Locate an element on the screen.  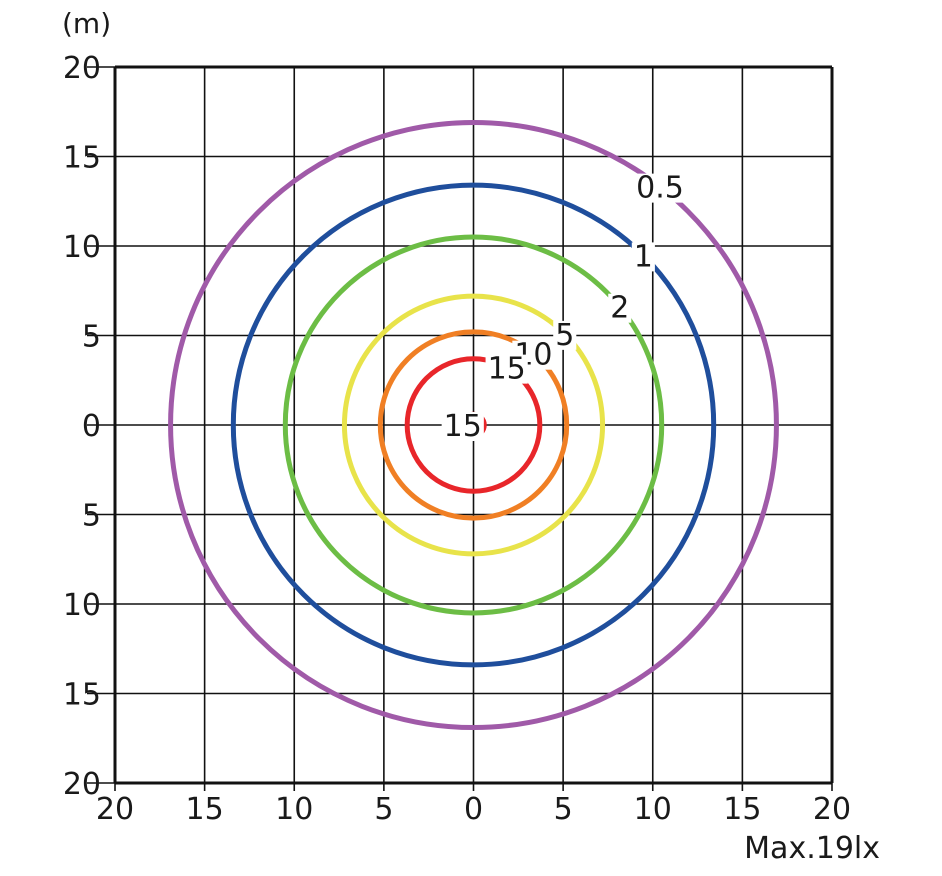
contour-label-1: 1 is located at coordinates (643, 256).